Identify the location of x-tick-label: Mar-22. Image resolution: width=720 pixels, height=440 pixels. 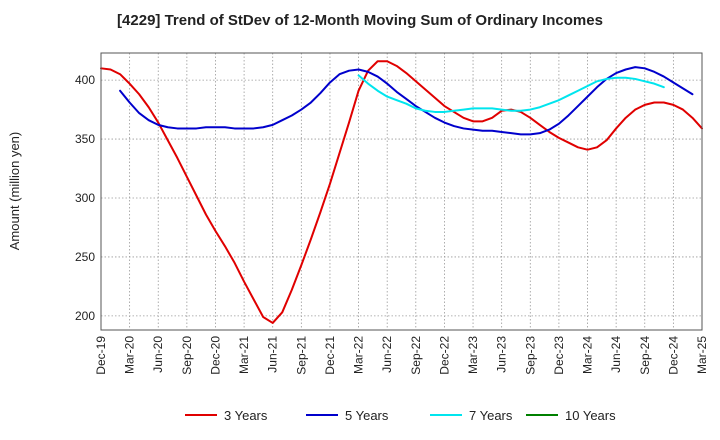
(359, 355).